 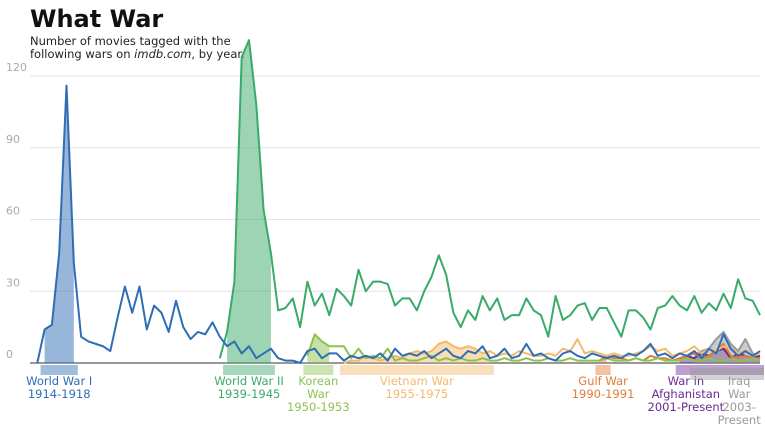 I want to click on war-label: 2001-Present, so click(x=686, y=407).